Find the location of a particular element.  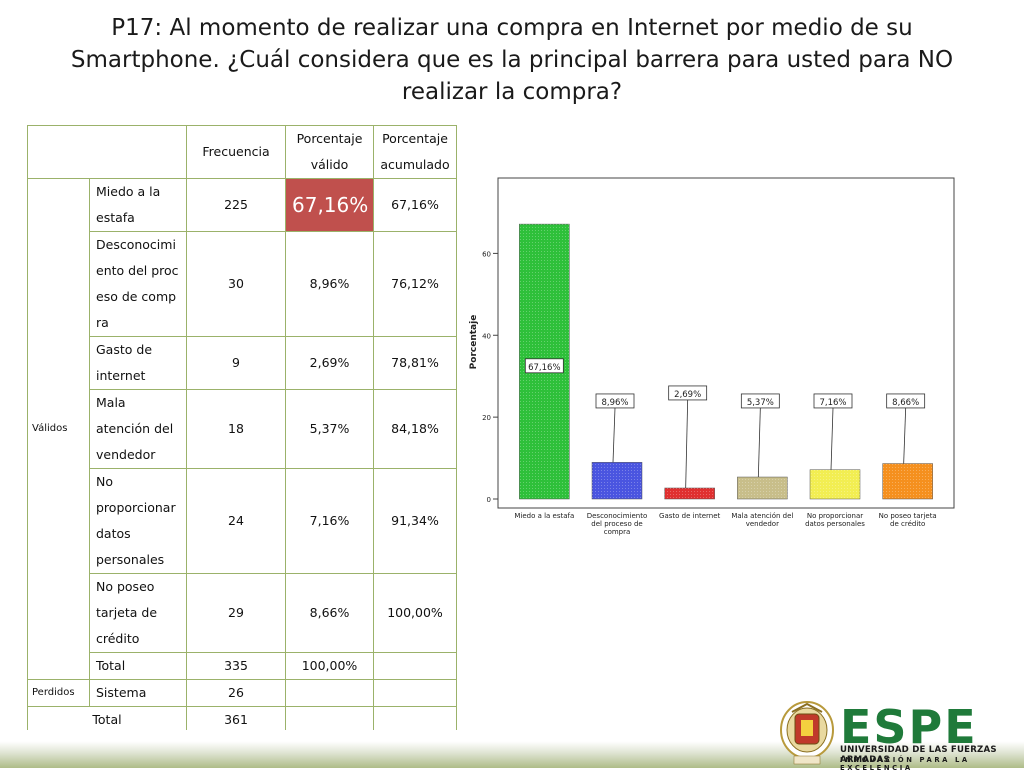

x-tick-label: Miedo a la estafa is located at coordinates (544, 516).